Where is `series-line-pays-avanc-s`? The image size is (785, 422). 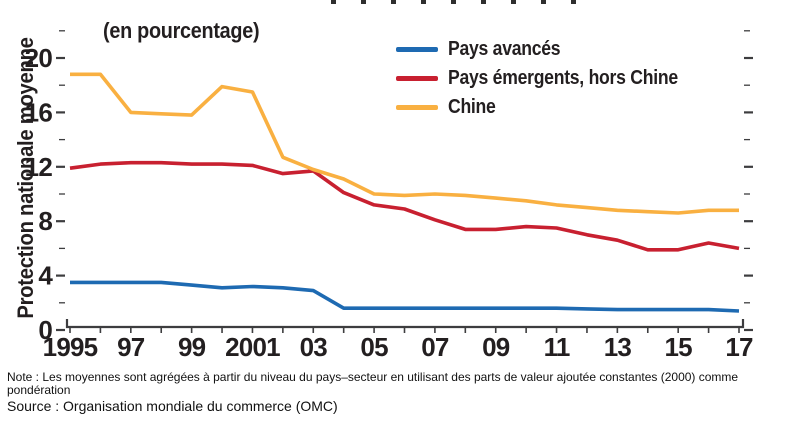
series-line-pays-avanc-s is located at coordinates (405, 296).